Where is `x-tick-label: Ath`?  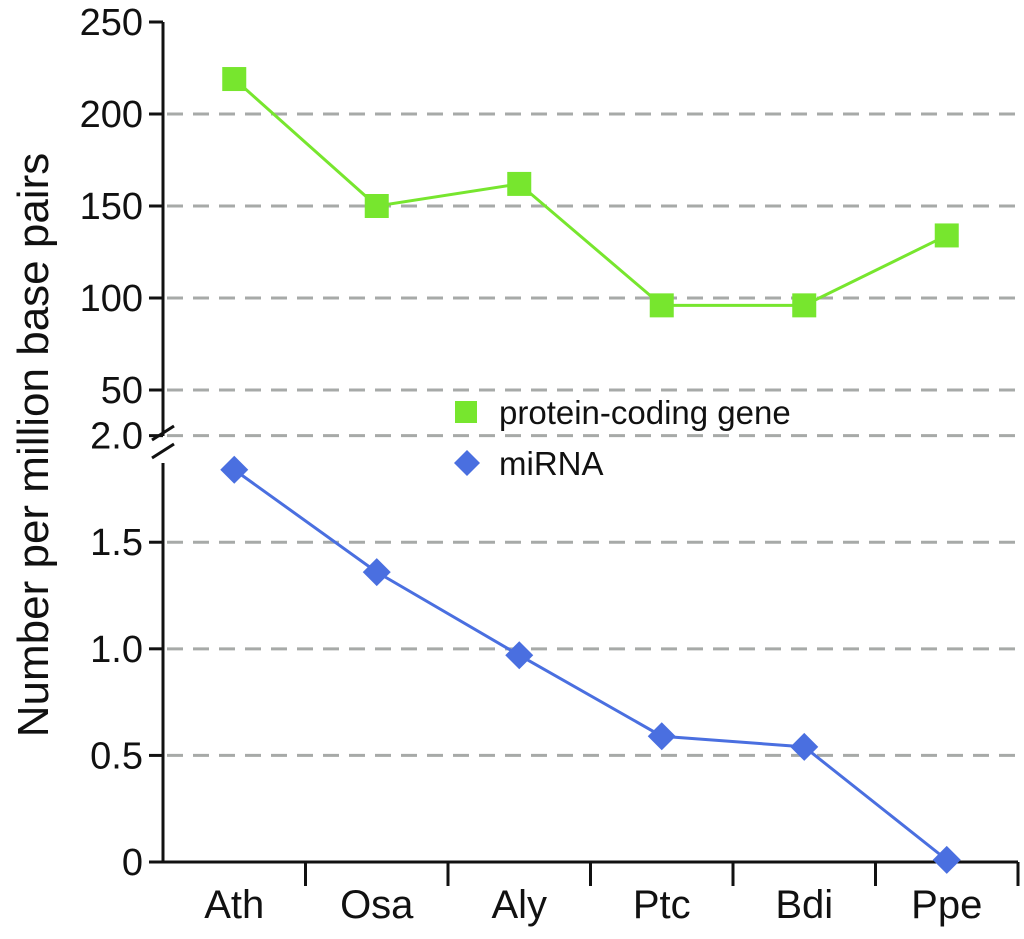
x-tick-label: Ath is located at coordinates (234, 905).